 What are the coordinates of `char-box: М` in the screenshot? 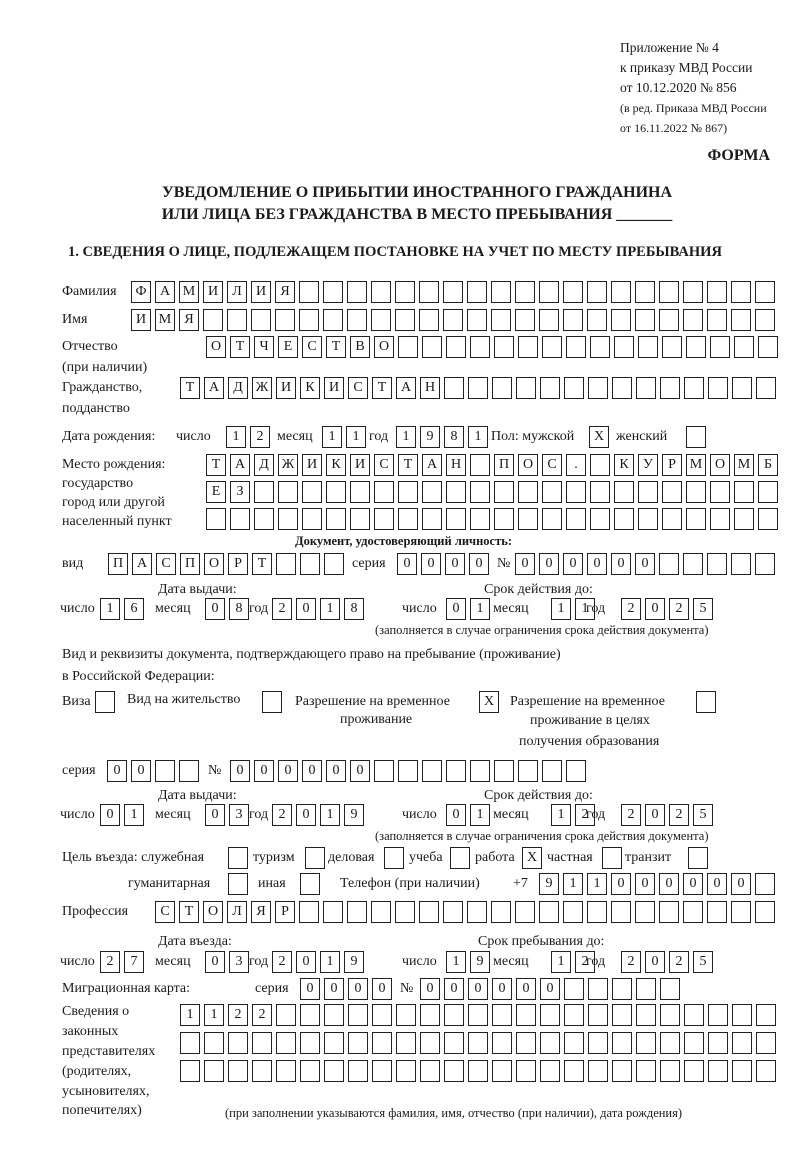 It's located at (744, 465).